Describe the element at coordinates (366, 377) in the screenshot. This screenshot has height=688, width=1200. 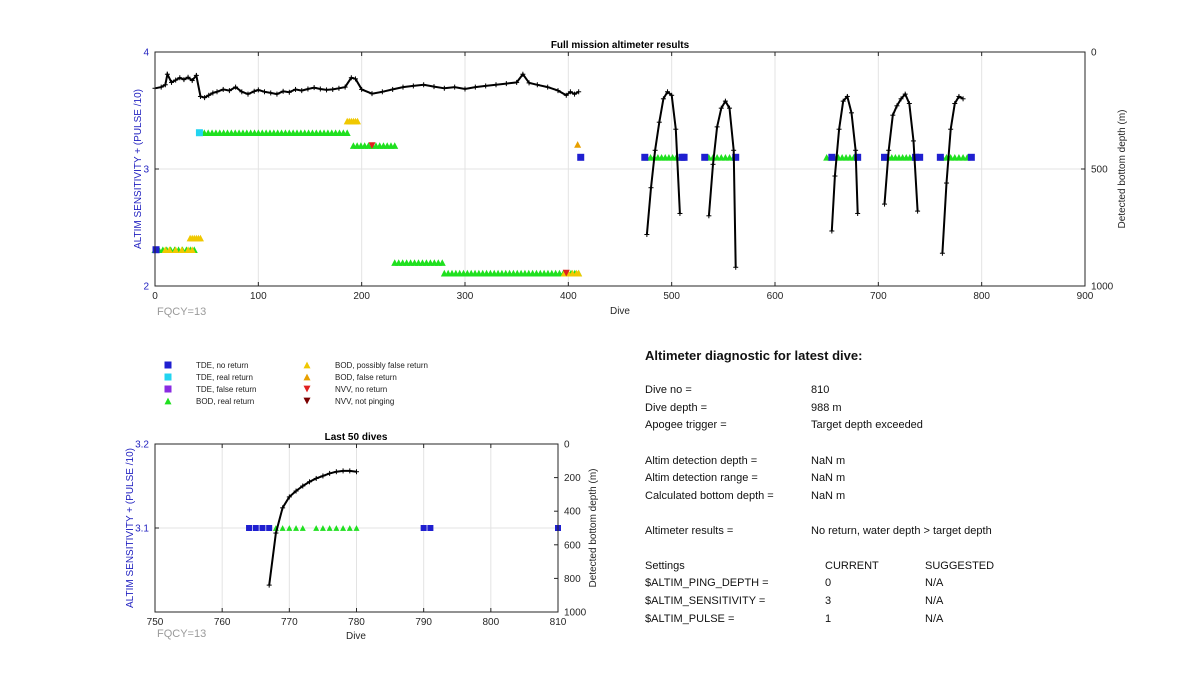
I see `legend-label: BOD, false return` at that location.